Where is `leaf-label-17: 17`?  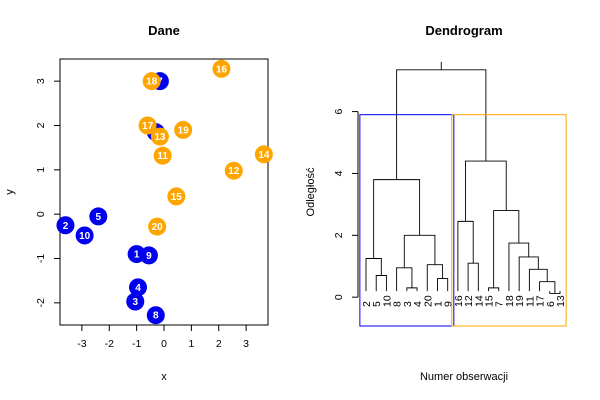 leaf-label-17: 17 is located at coordinates (541, 301).